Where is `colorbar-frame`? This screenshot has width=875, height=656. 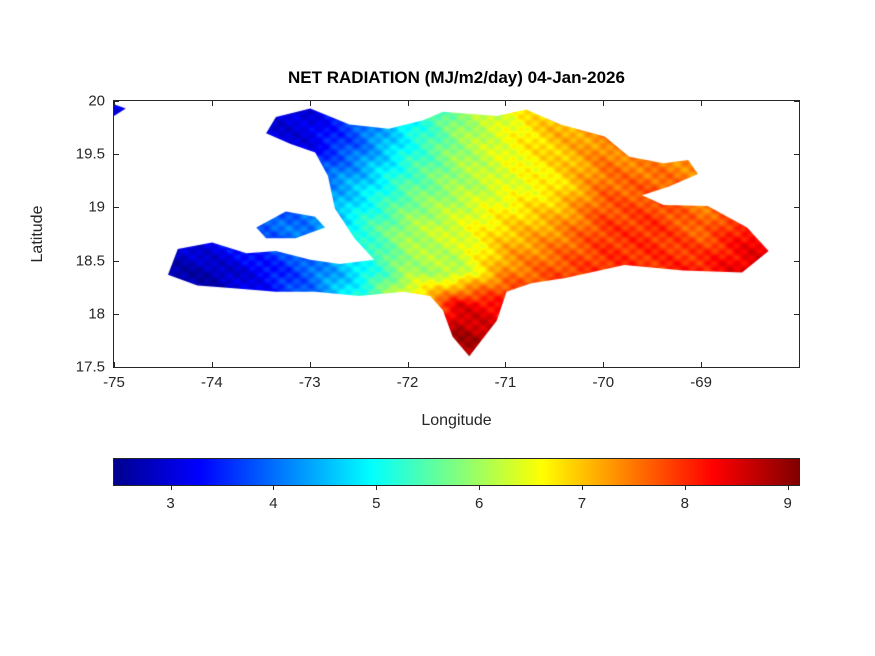
colorbar-frame is located at coordinates (456, 472).